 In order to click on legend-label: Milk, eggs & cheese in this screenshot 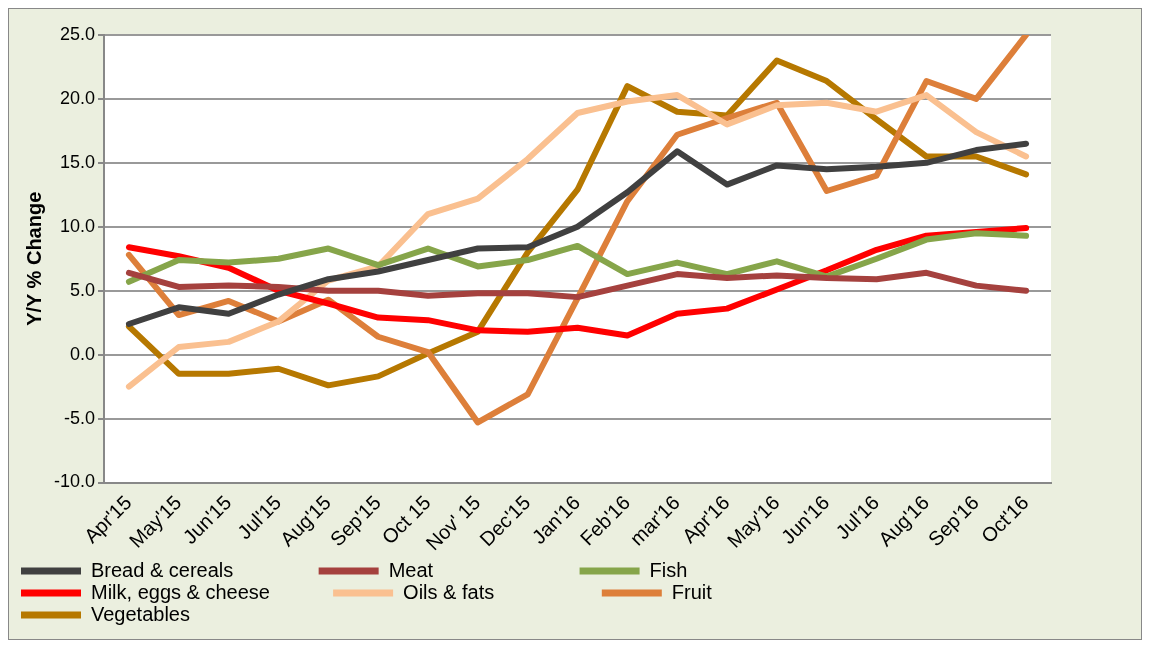, I will do `click(211, 591)`.